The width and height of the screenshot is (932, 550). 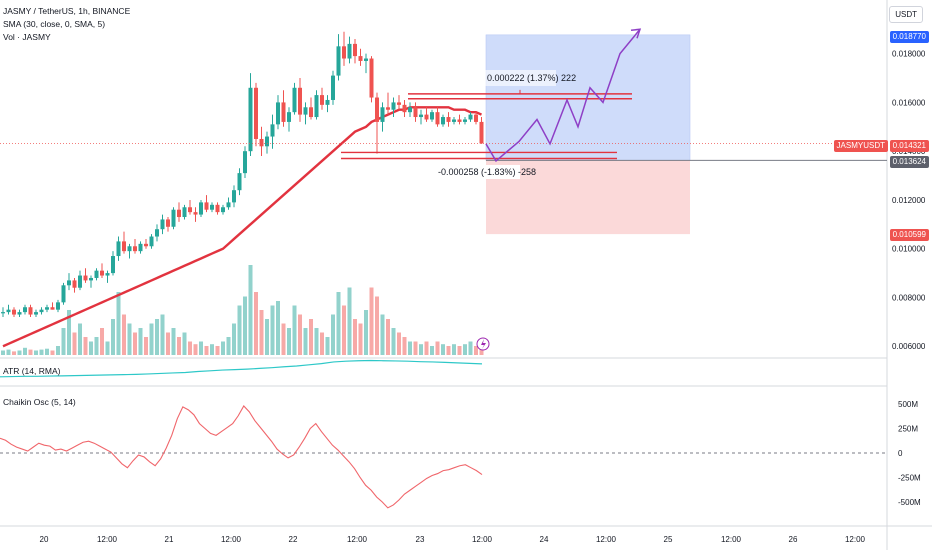 What do you see at coordinates (563, 95) in the screenshot?
I see `projection-path` at bounding box center [563, 95].